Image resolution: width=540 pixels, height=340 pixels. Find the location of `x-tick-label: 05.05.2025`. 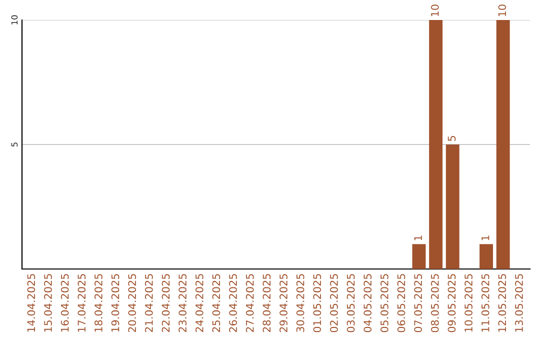

x-tick-label: 05.05.2025 is located at coordinates (384, 303).